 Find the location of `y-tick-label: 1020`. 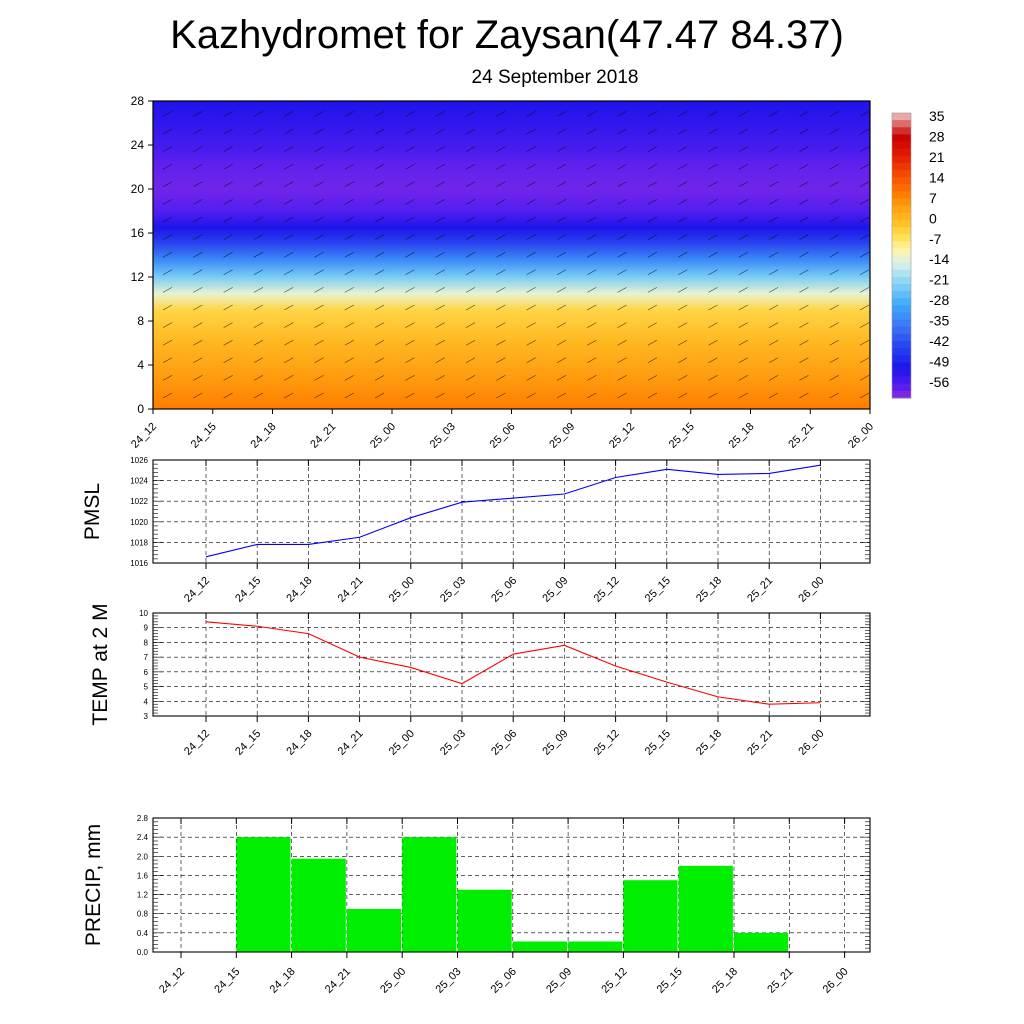

y-tick-label: 1020 is located at coordinates (139, 522).